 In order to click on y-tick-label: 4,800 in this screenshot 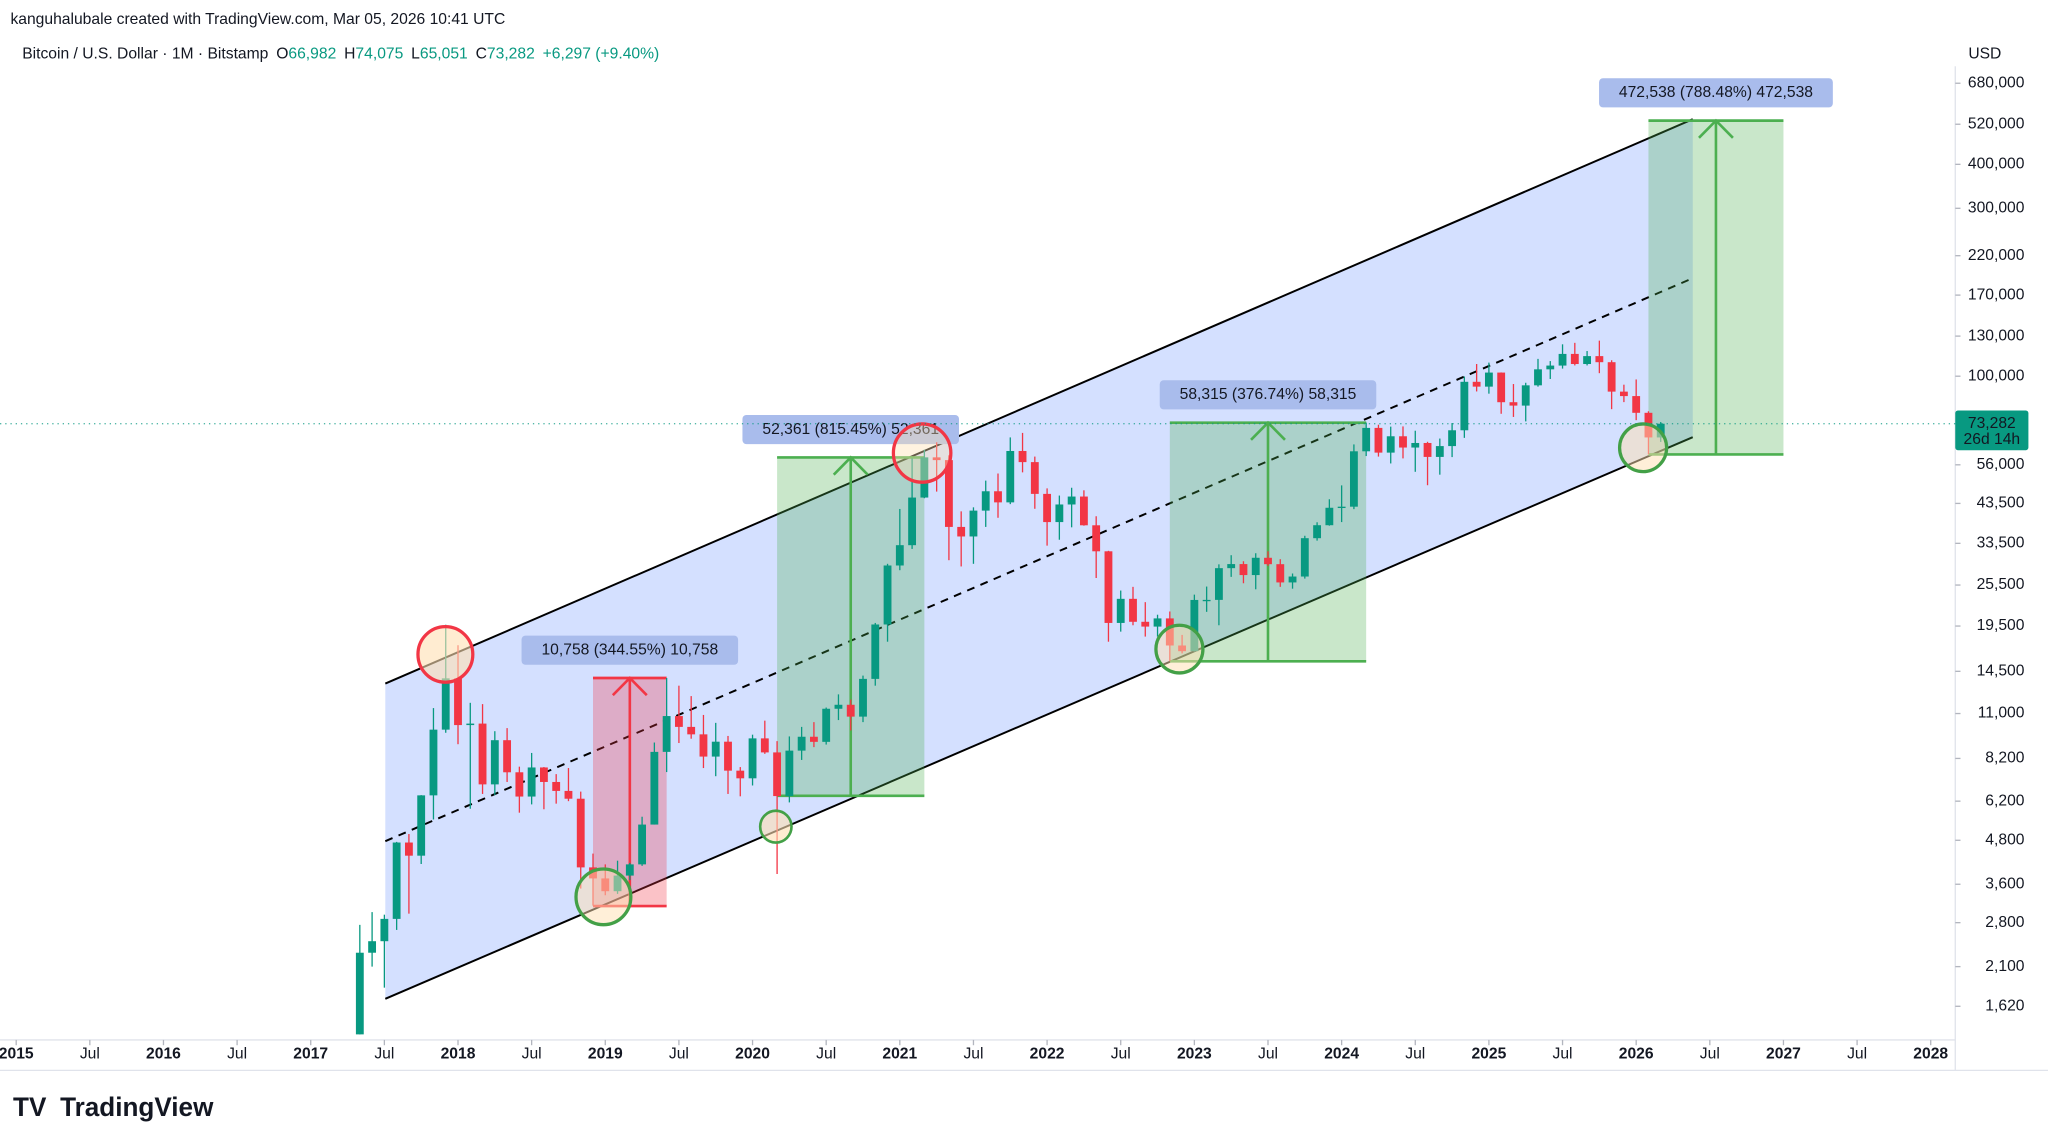, I will do `click(2004, 839)`.